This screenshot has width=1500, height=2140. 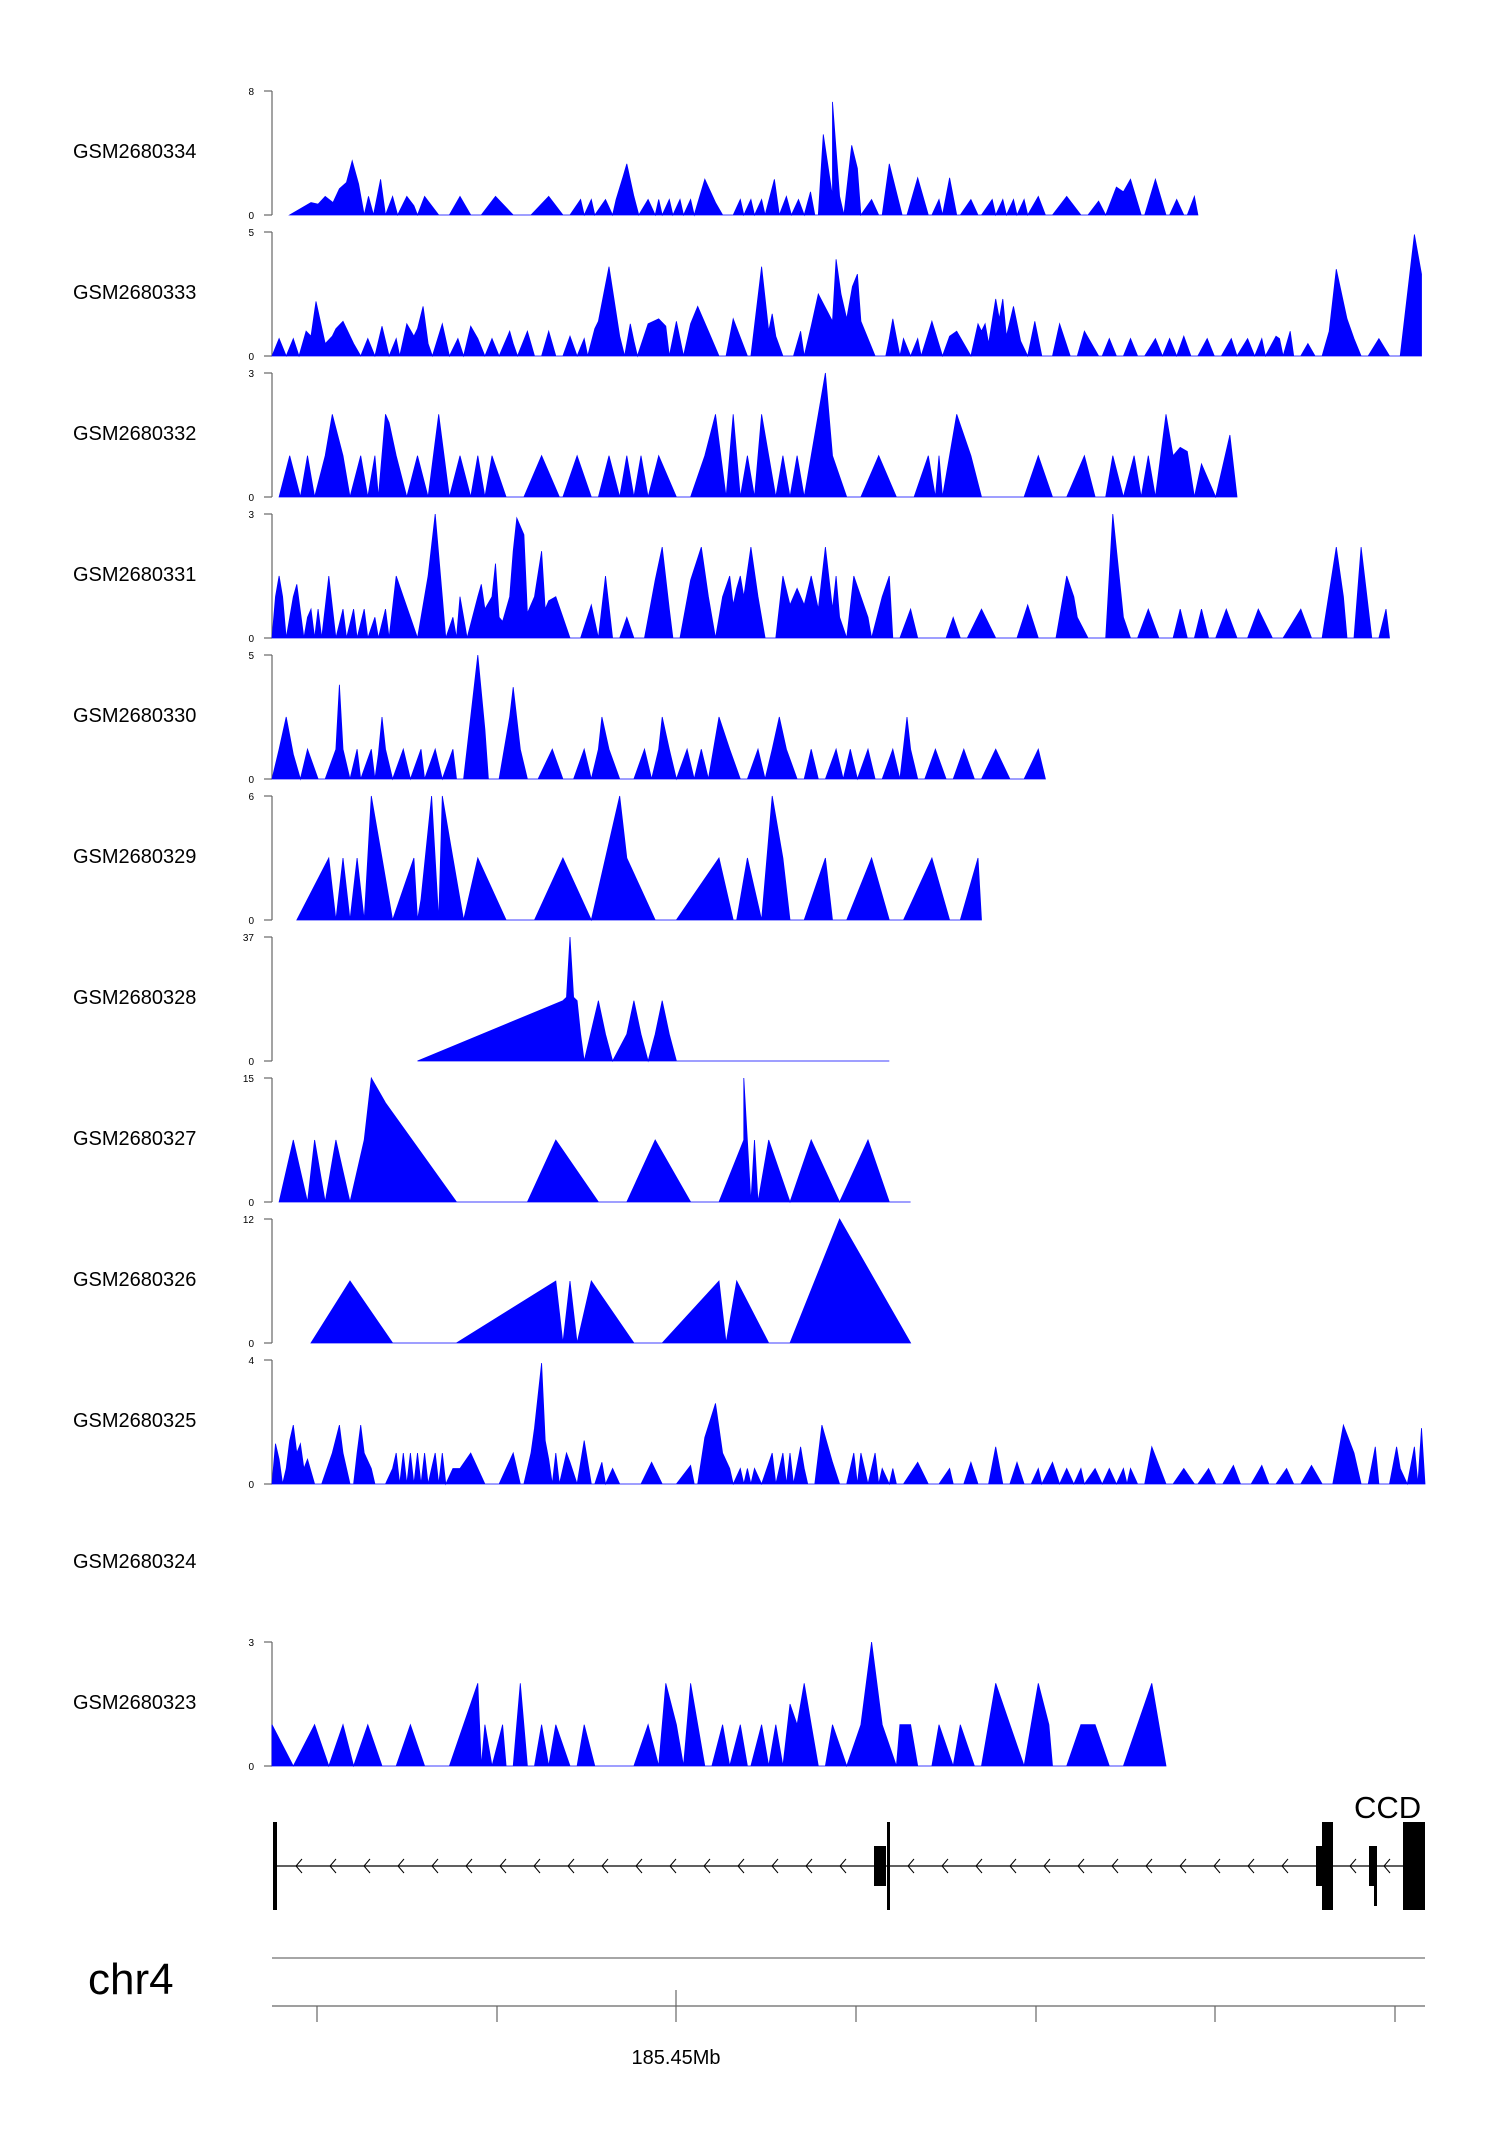 I want to click on track-label: GSM2680330, so click(x=134, y=716).